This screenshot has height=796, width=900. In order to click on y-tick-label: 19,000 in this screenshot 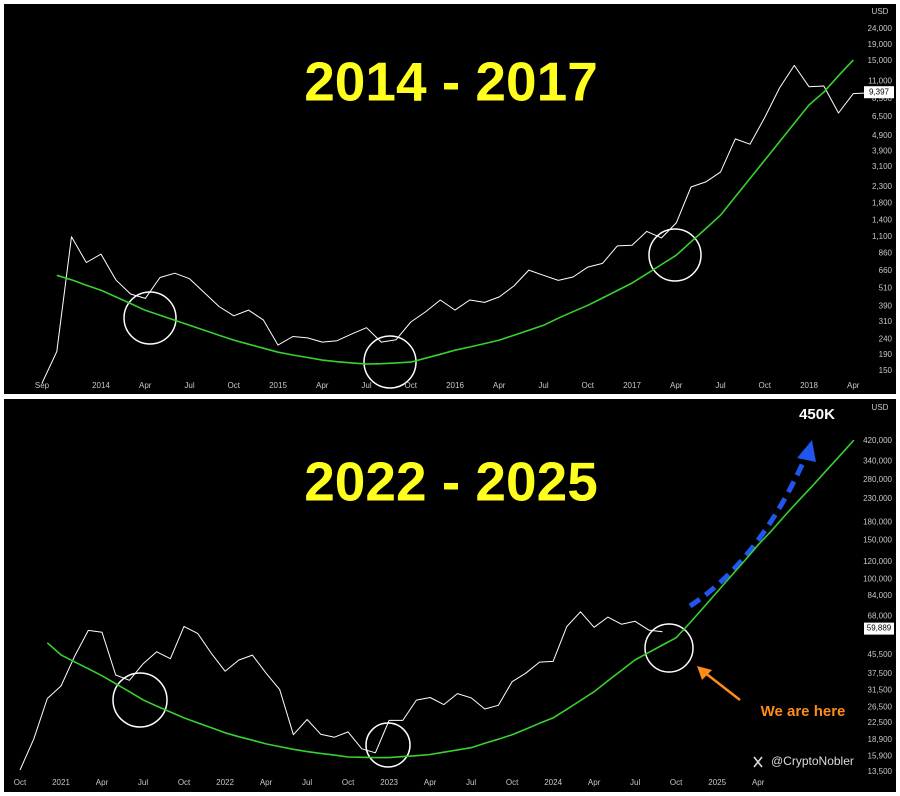, I will do `click(880, 44)`.